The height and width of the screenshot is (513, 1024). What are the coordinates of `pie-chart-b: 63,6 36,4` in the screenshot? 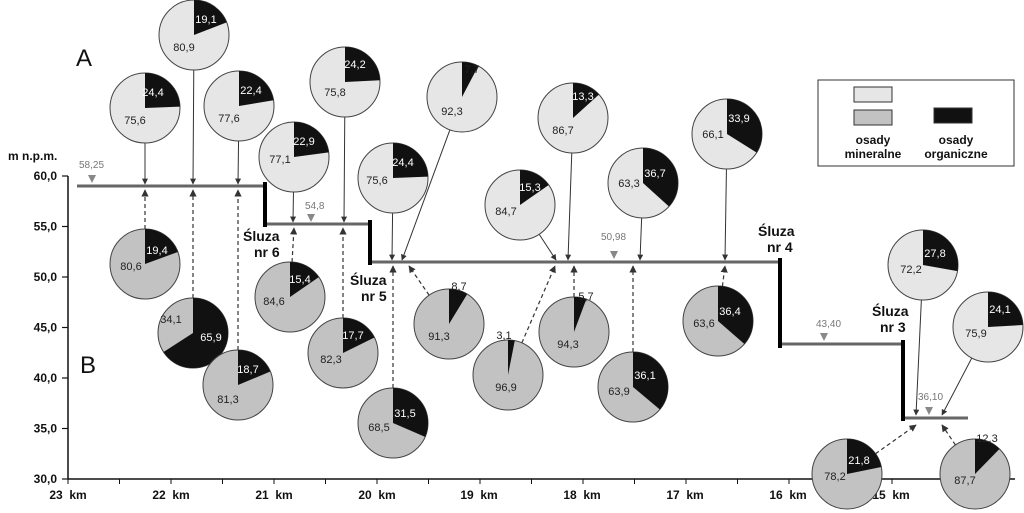 It's located at (718, 321).